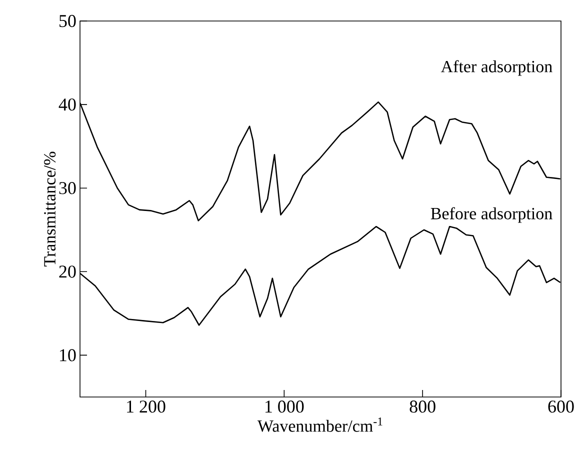 This screenshot has width=576, height=463. Describe the element at coordinates (496, 68) in the screenshot. I see `text: After adsorption` at that location.